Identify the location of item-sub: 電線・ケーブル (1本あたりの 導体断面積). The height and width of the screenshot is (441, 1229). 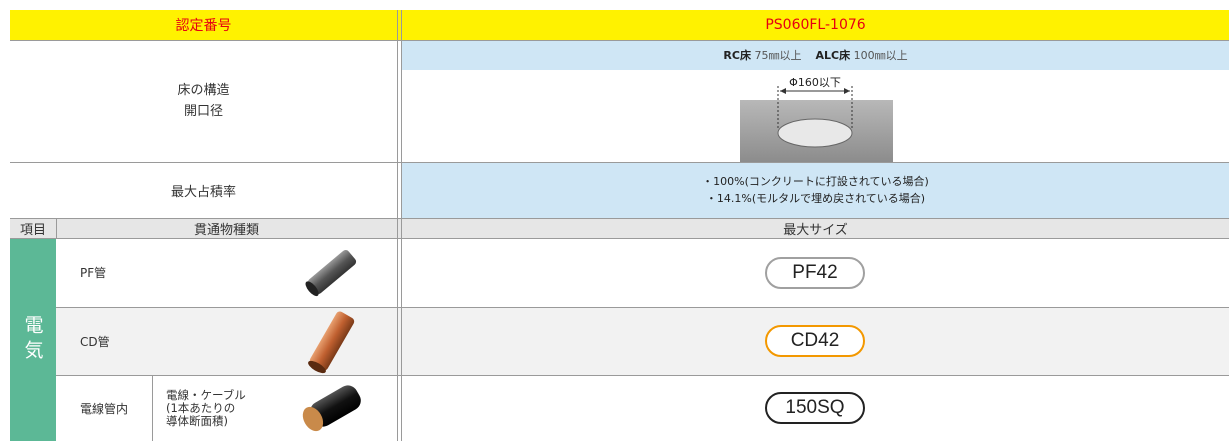
(206, 408).